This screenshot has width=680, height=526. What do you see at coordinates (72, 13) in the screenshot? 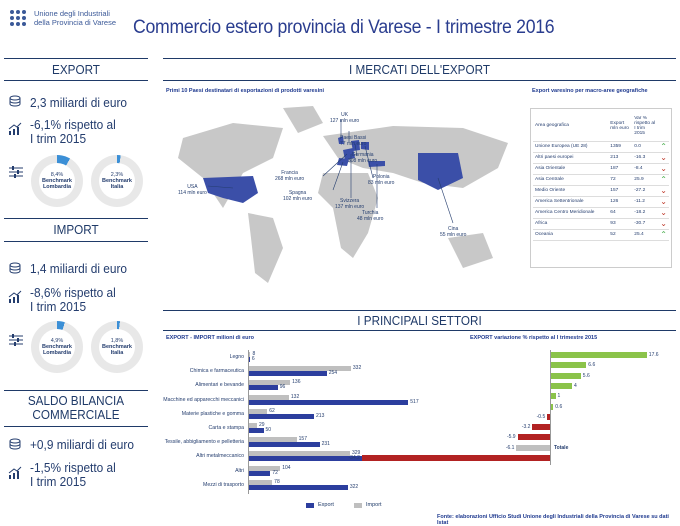
I see `logo-line1: Unione degli Industriali` at bounding box center [72, 13].